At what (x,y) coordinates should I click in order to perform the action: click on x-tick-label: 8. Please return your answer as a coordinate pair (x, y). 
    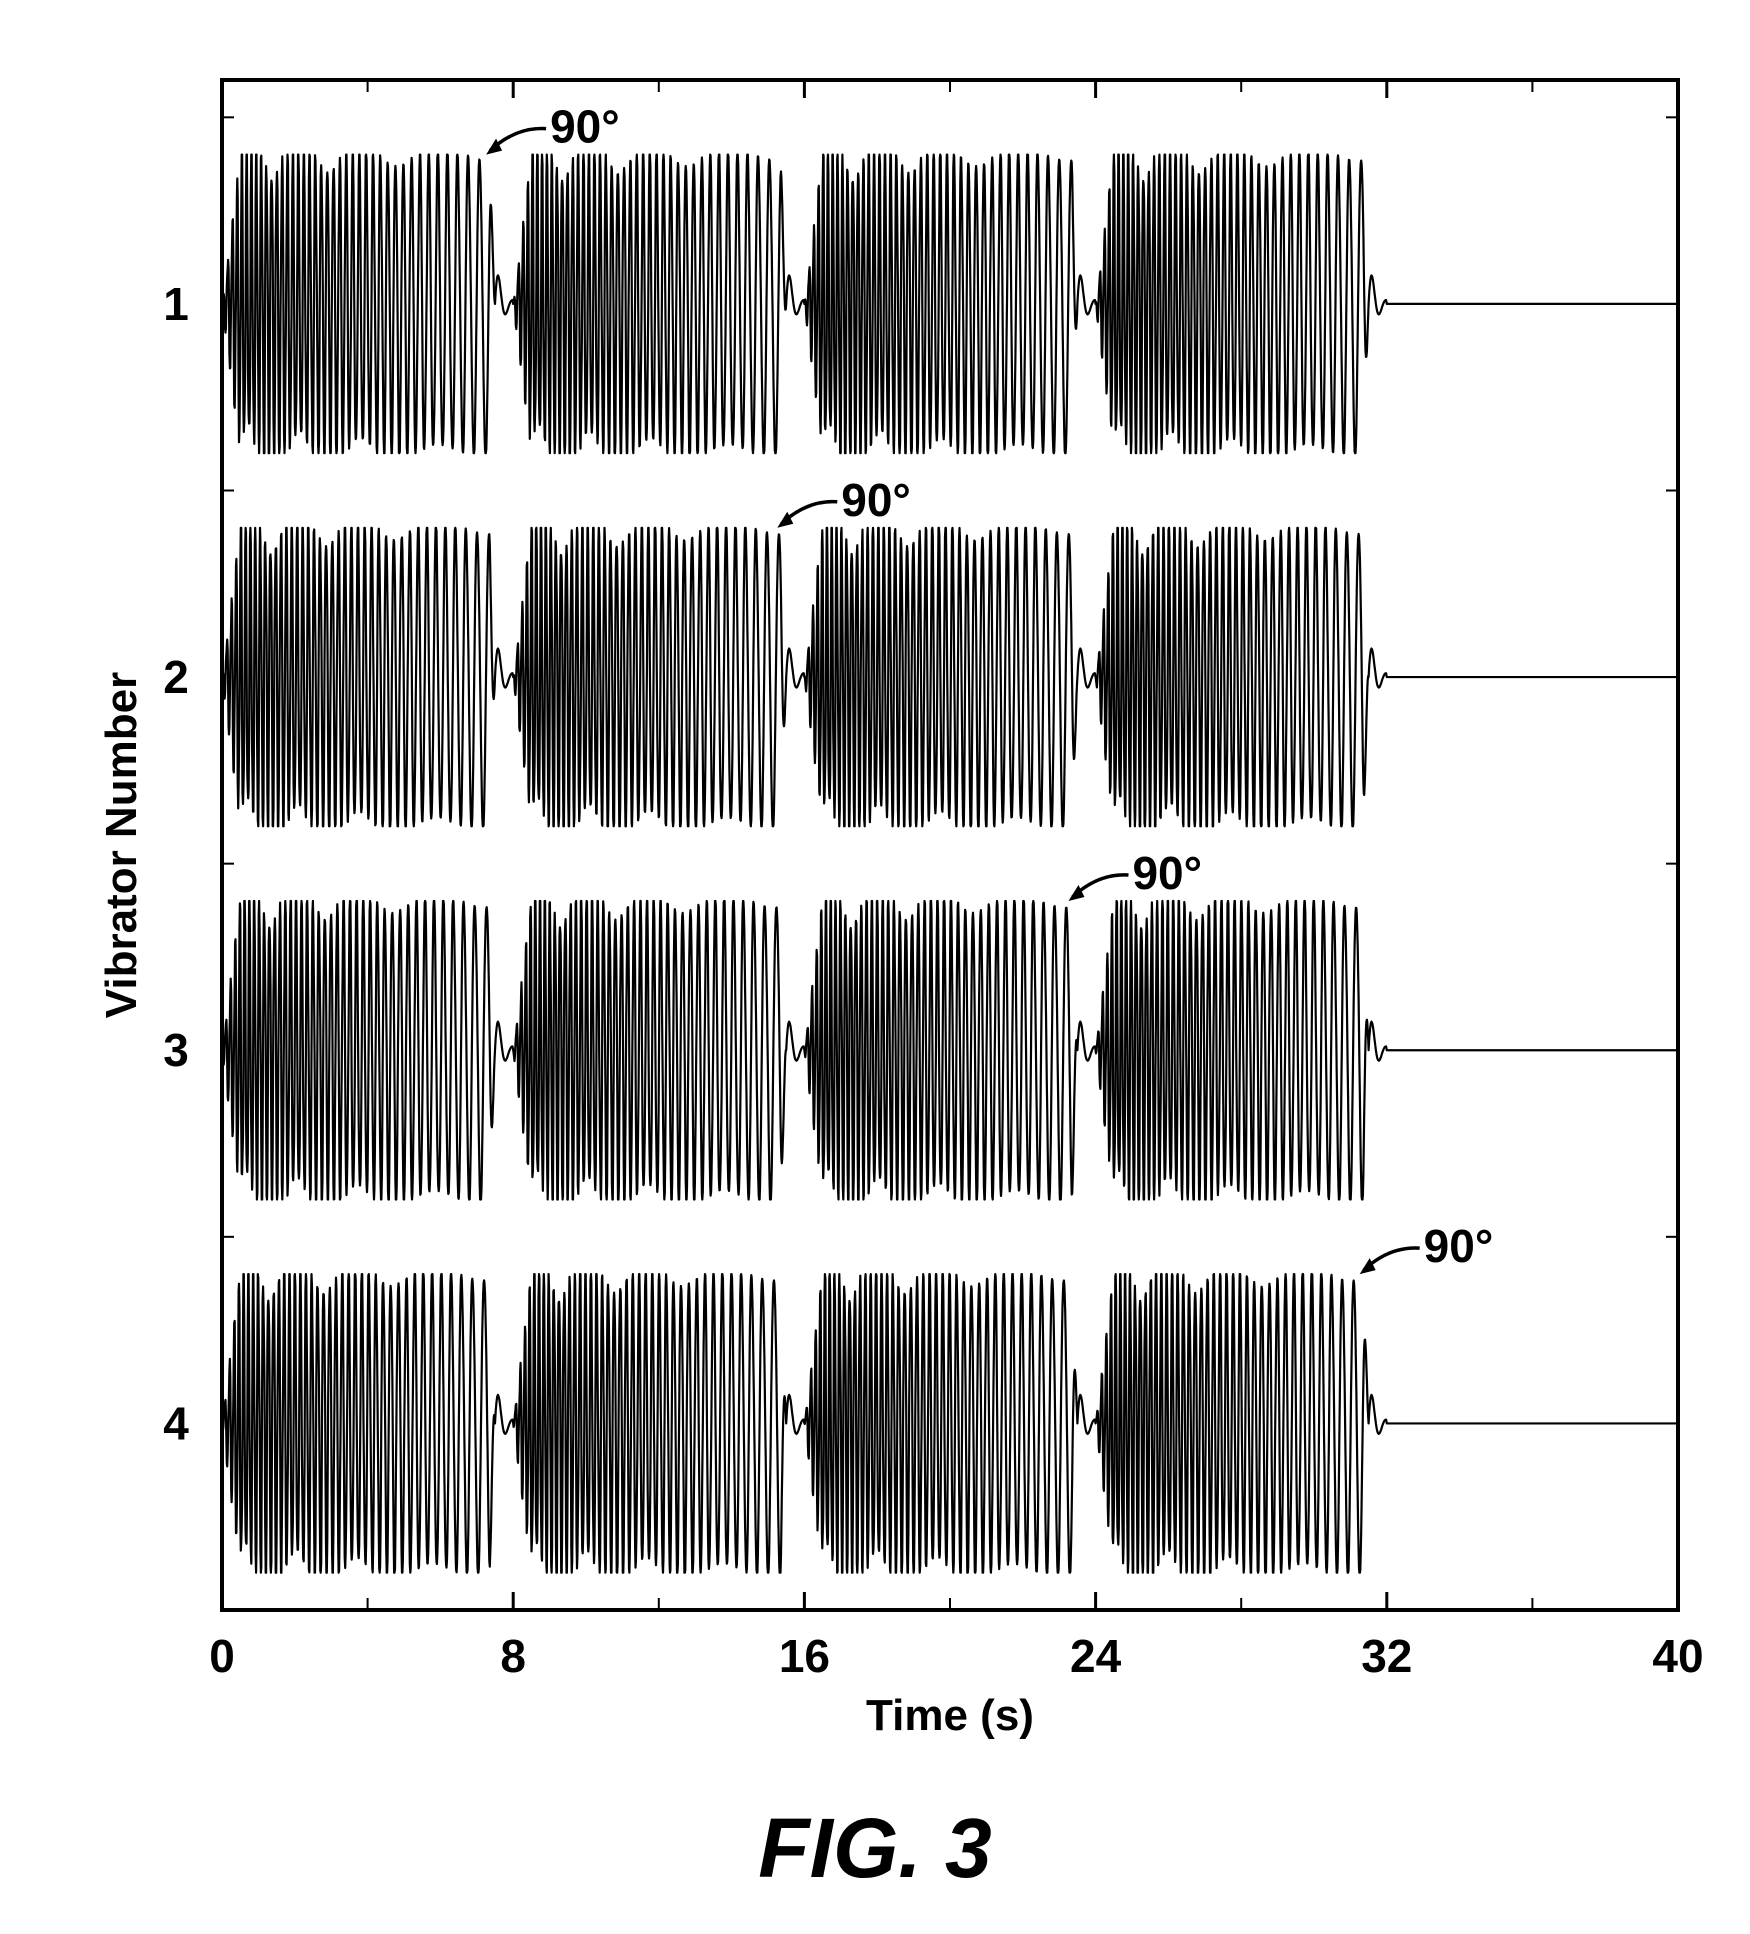
    Looking at the image, I should click on (513, 1656).